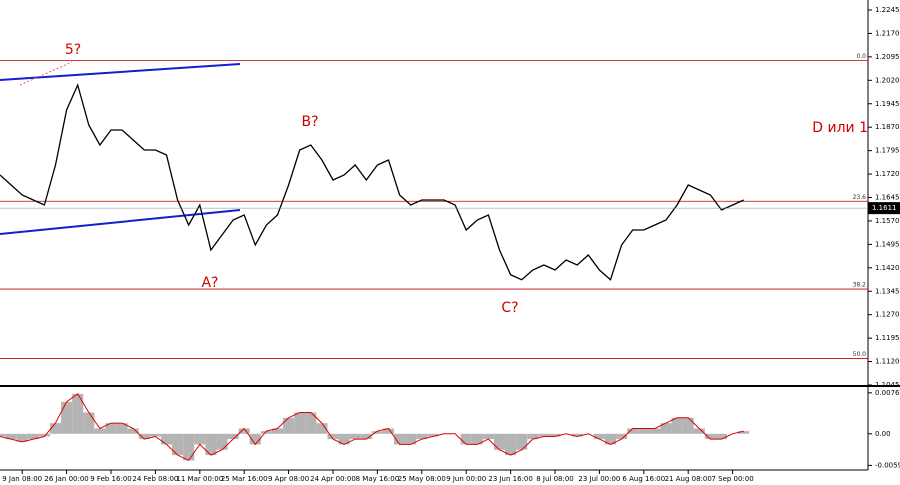 The height and width of the screenshot is (485, 900). Describe the element at coordinates (309, 122) in the screenshot. I see `annotation: B?` at that location.